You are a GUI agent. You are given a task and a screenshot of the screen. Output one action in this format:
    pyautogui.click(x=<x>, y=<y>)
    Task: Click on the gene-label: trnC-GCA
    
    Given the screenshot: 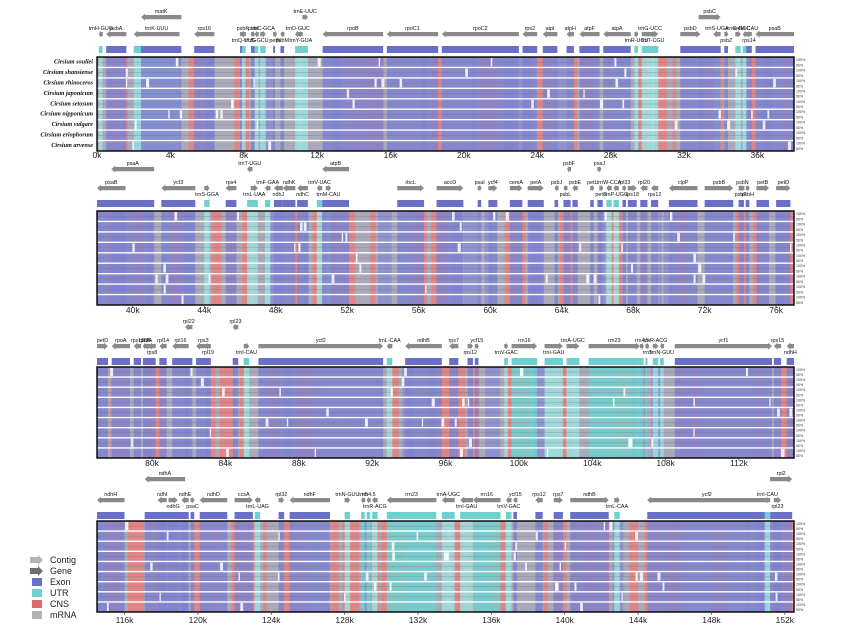 What is the action you would take?
    pyautogui.click(x=263, y=29)
    